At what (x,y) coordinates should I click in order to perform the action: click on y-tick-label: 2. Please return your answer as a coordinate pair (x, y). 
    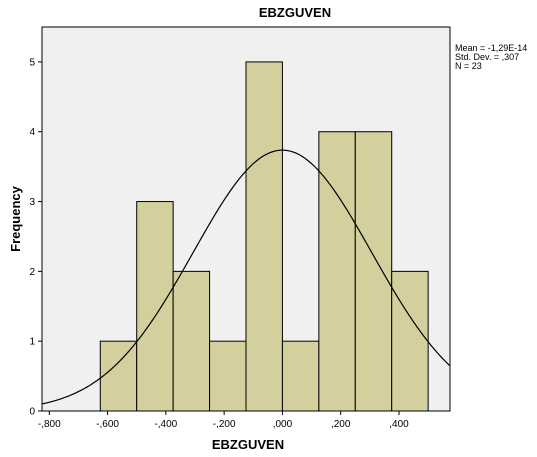
    Looking at the image, I should click on (32, 272).